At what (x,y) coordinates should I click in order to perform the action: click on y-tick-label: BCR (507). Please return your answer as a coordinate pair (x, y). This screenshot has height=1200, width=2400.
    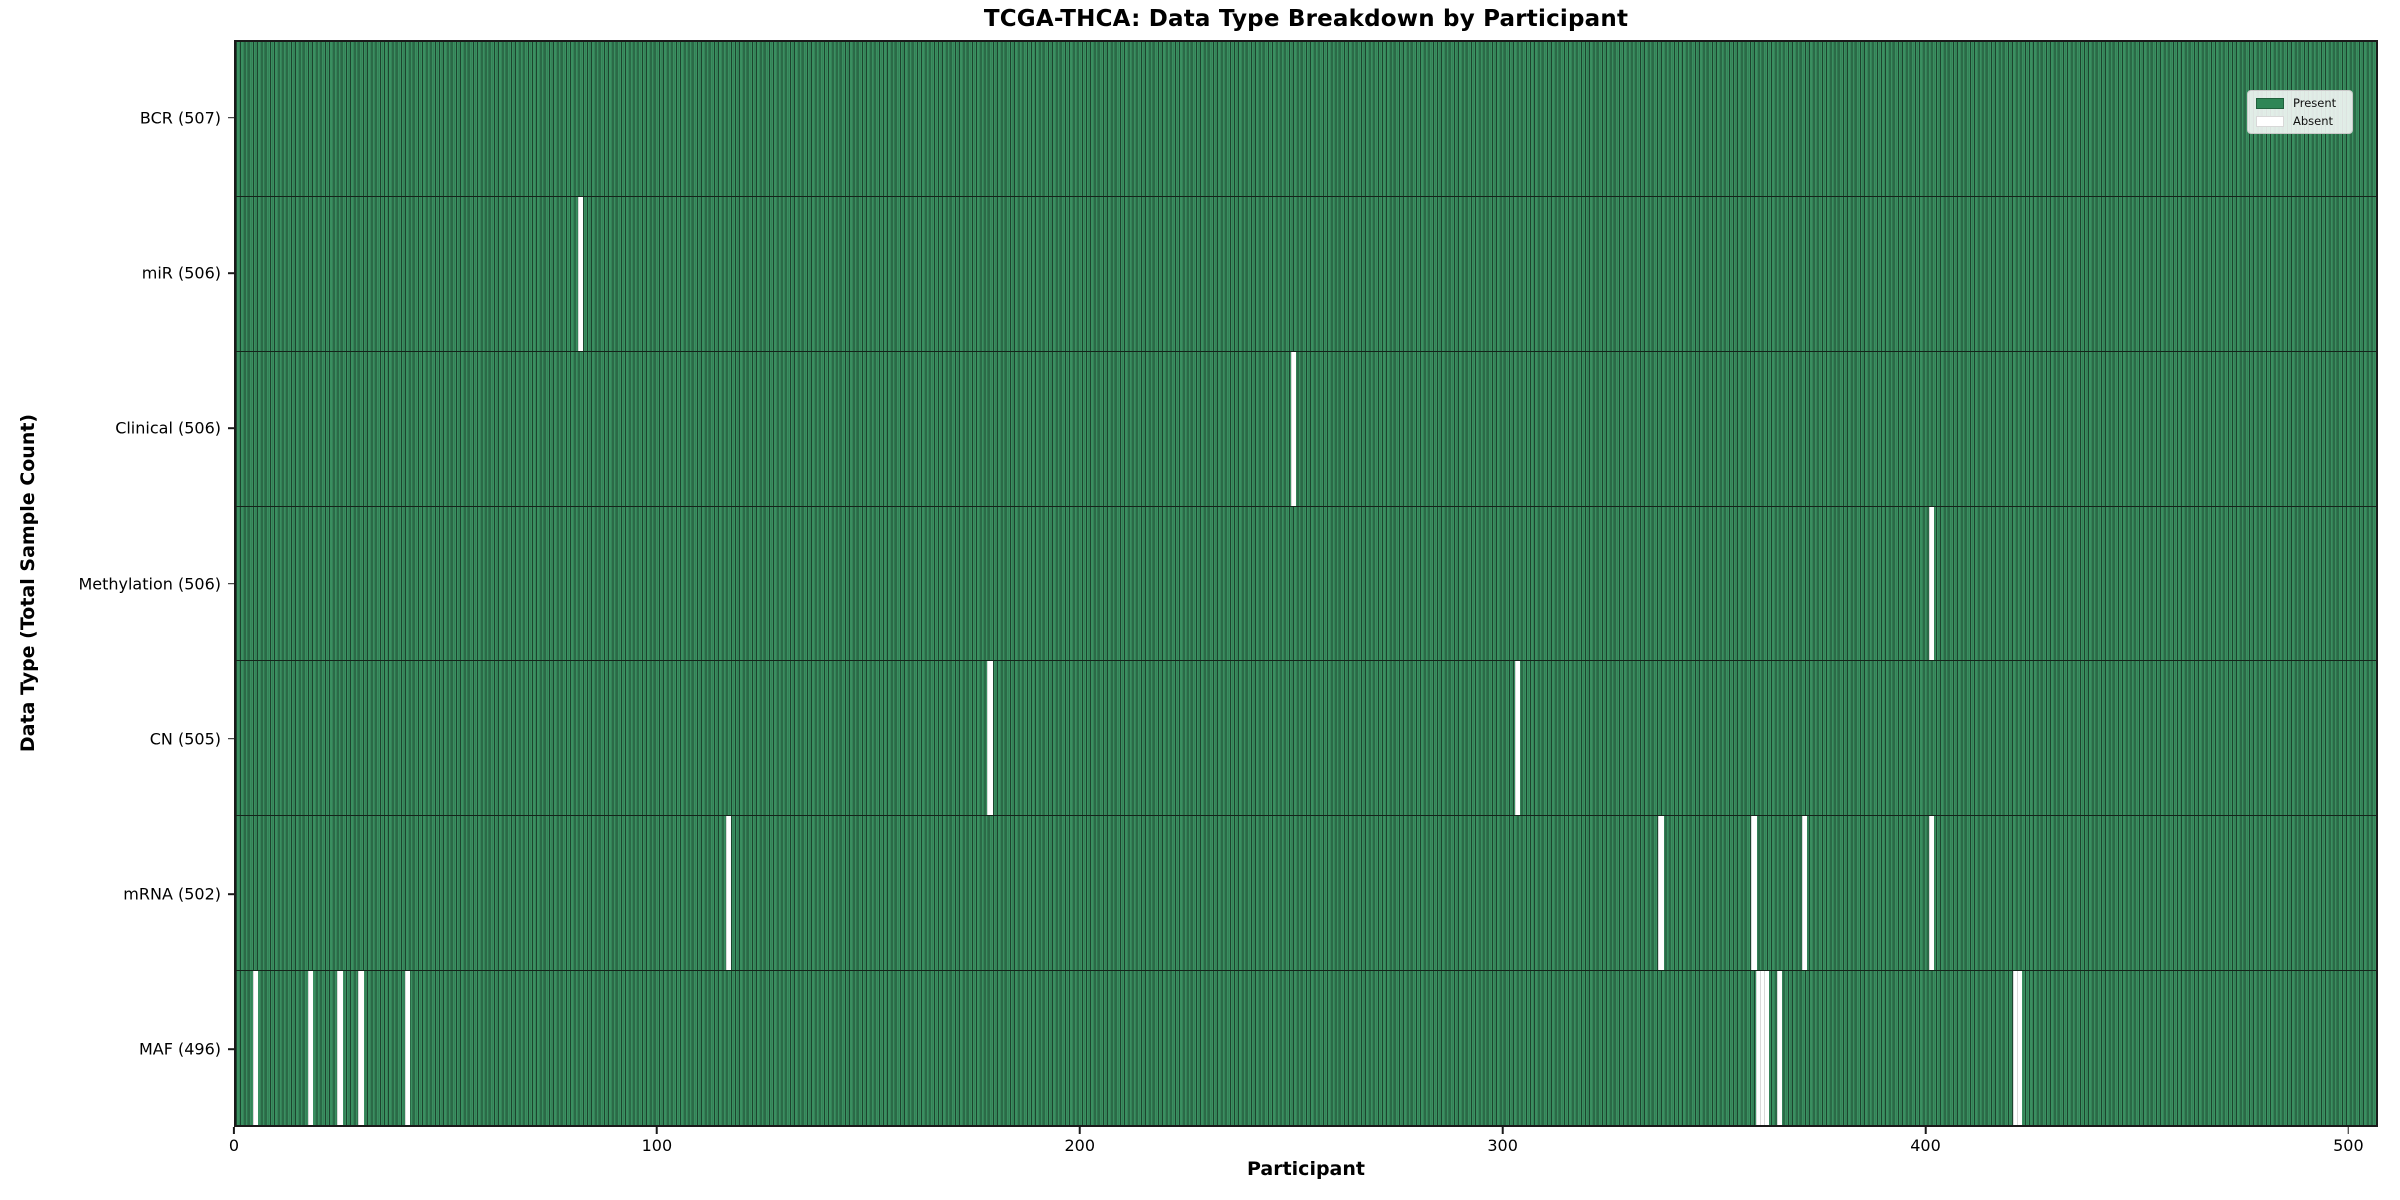
    Looking at the image, I should click on (180, 118).